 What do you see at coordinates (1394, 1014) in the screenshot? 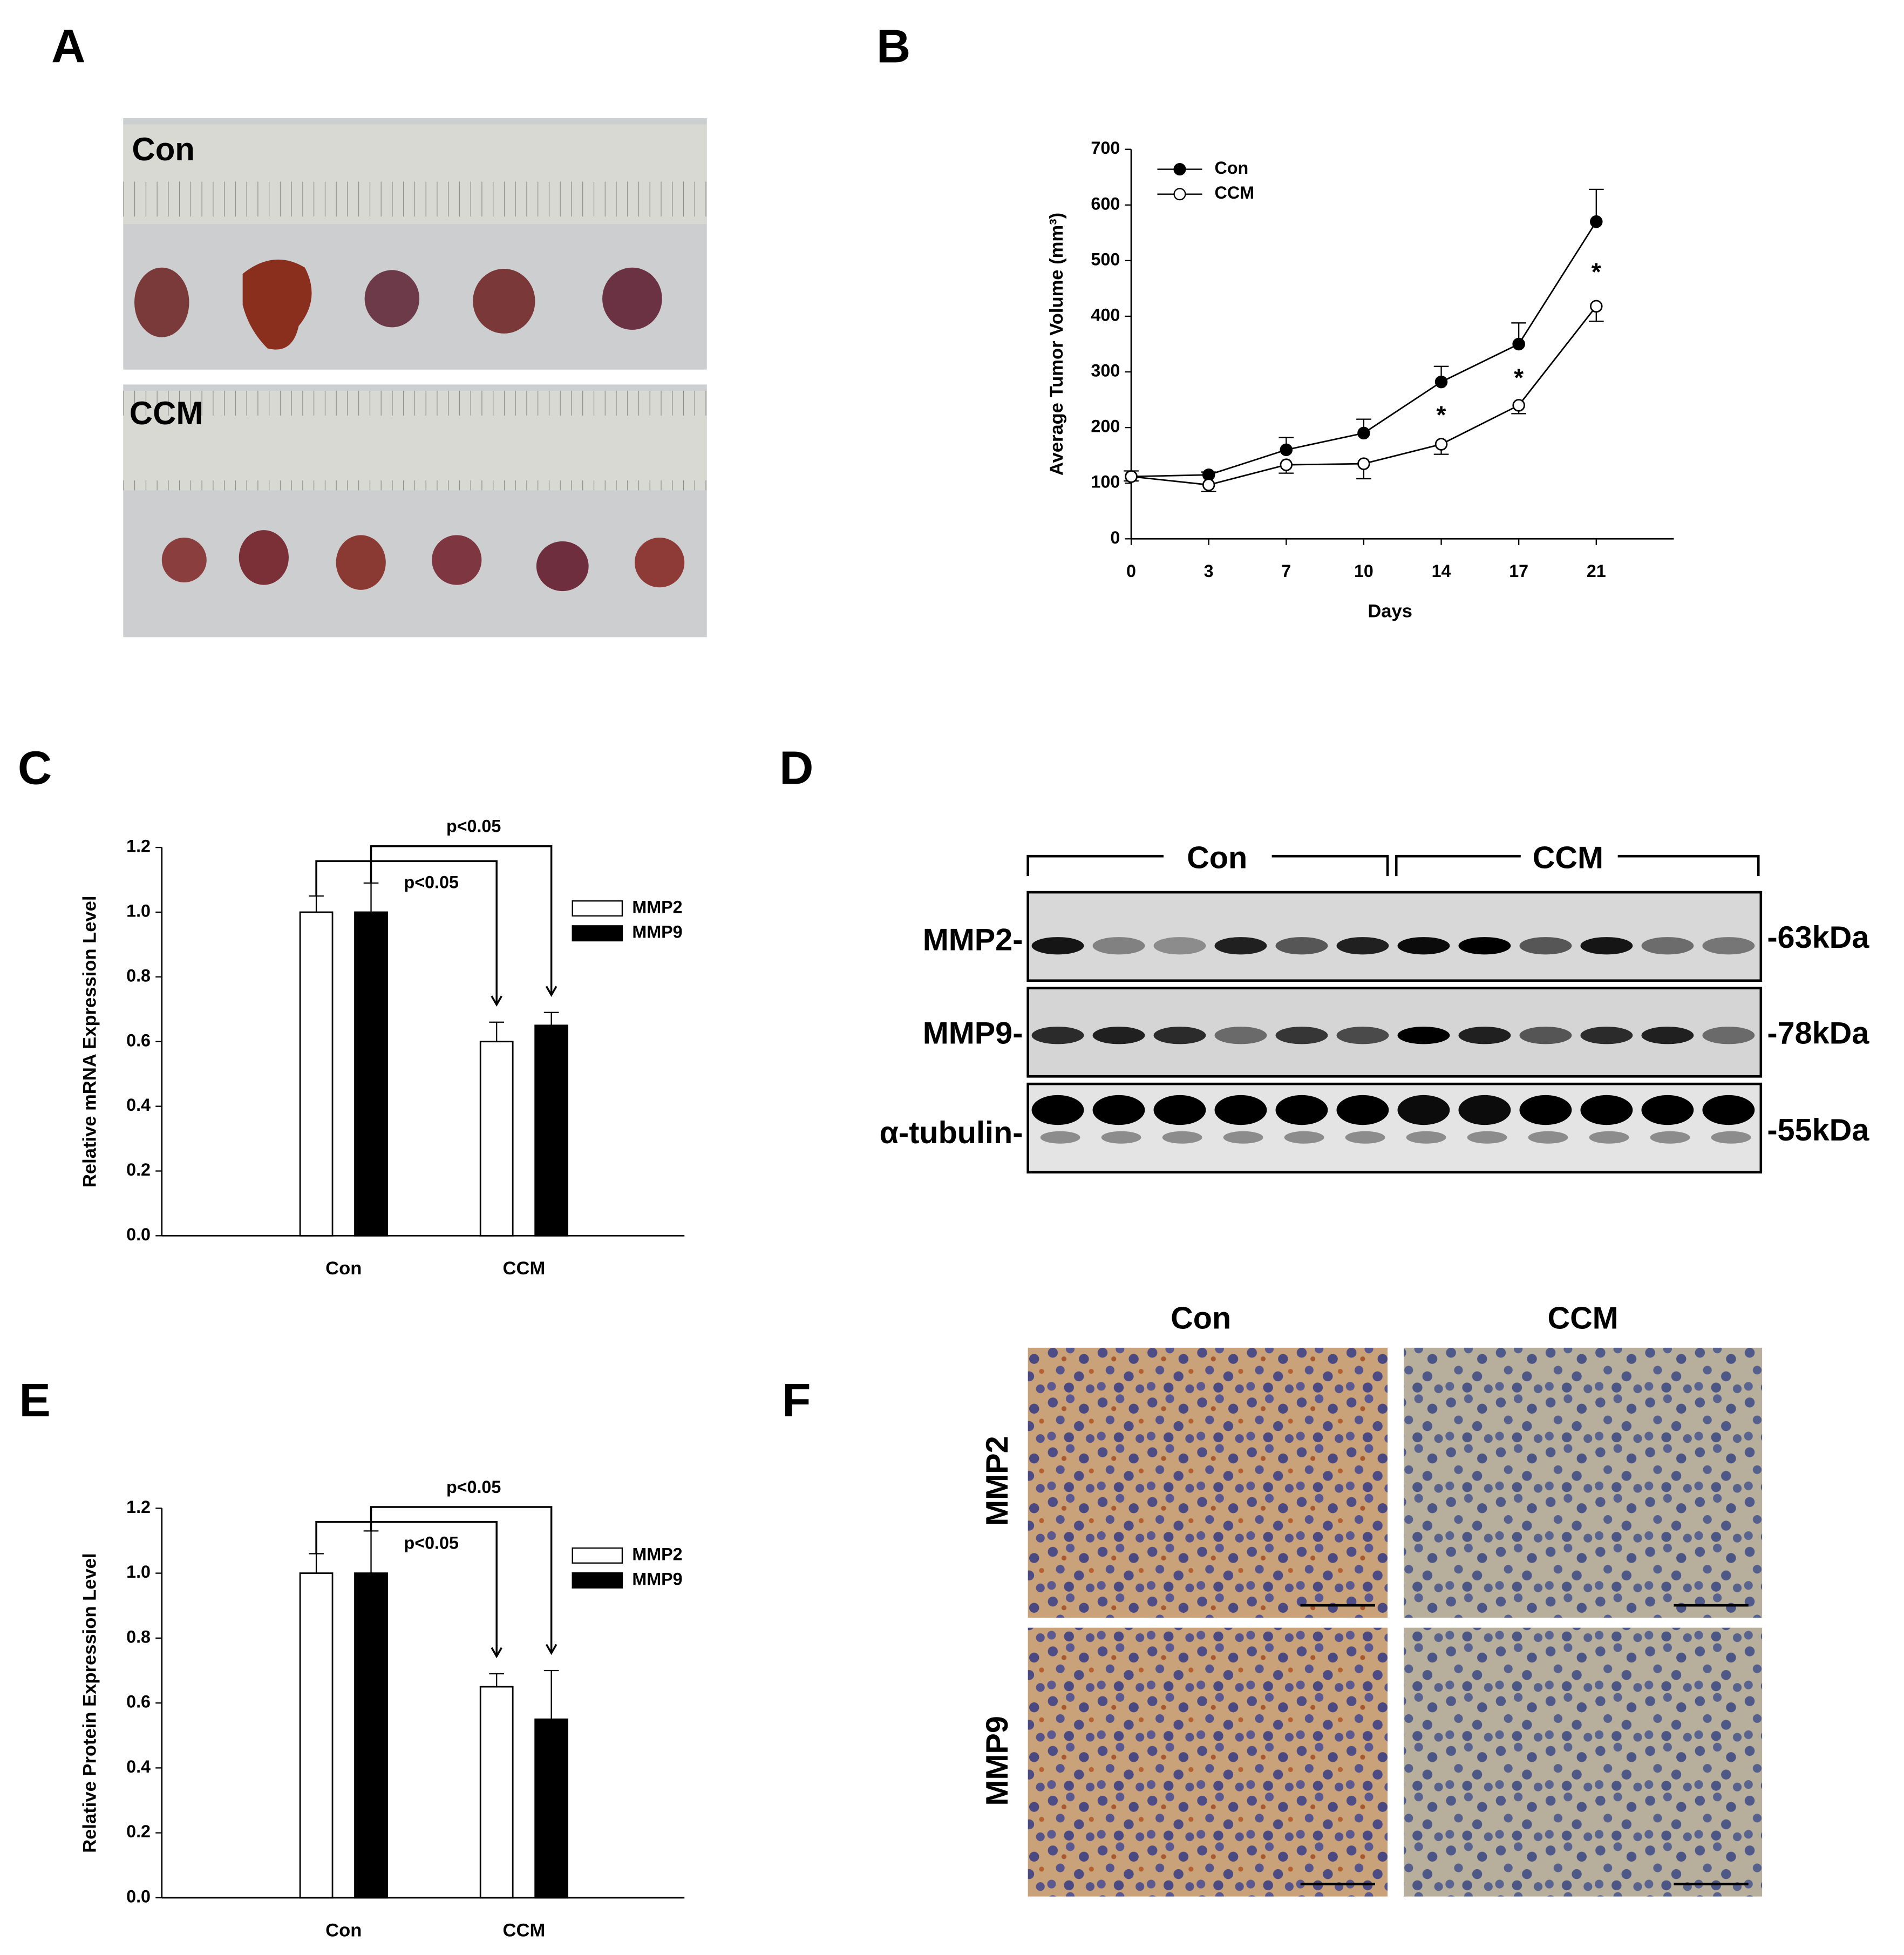
I see `western-blot` at bounding box center [1394, 1014].